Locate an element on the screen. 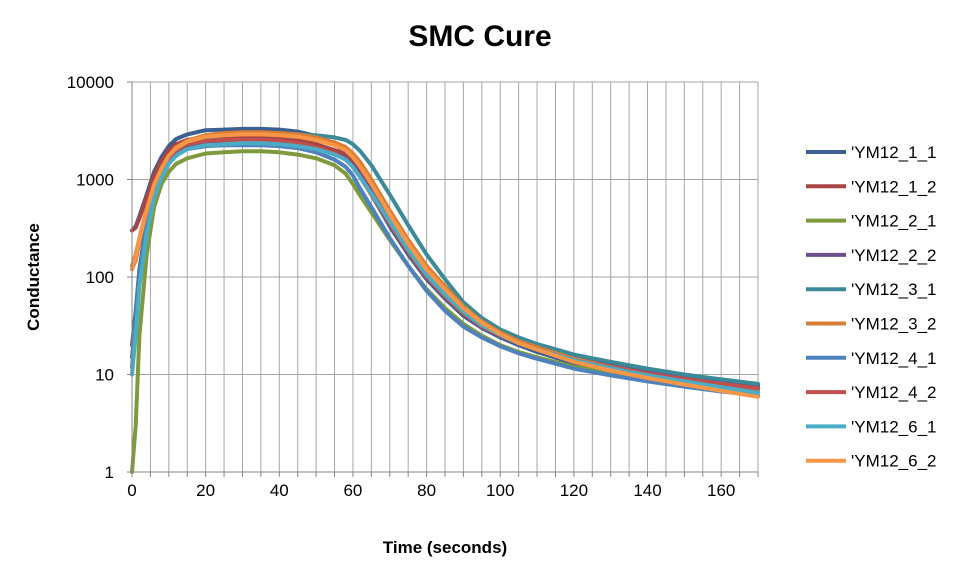 The height and width of the screenshot is (577, 963). y-tick-label: 100 is located at coordinates (100, 277).